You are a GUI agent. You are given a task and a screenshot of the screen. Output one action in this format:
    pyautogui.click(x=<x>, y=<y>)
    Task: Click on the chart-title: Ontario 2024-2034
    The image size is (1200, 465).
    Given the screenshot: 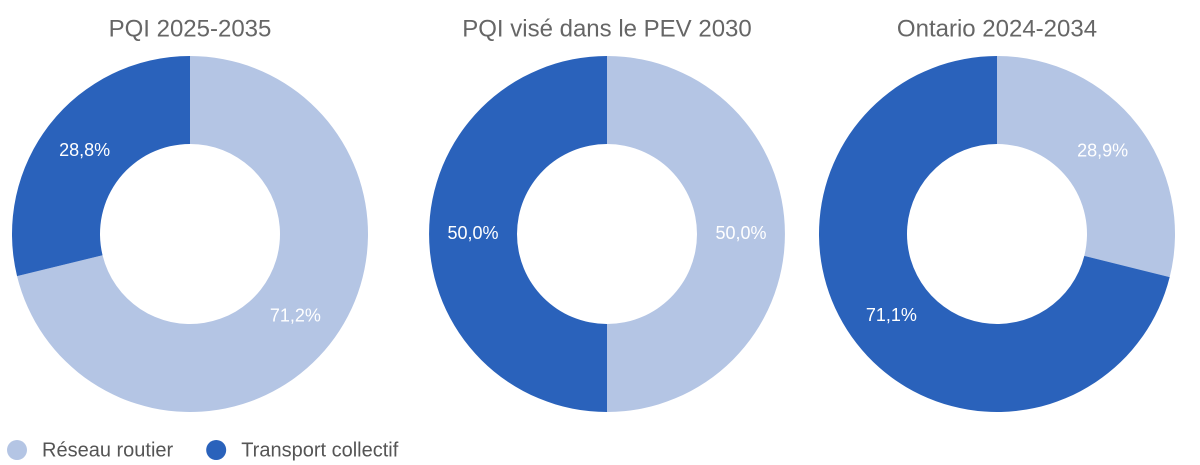 What is the action you would take?
    pyautogui.click(x=997, y=28)
    